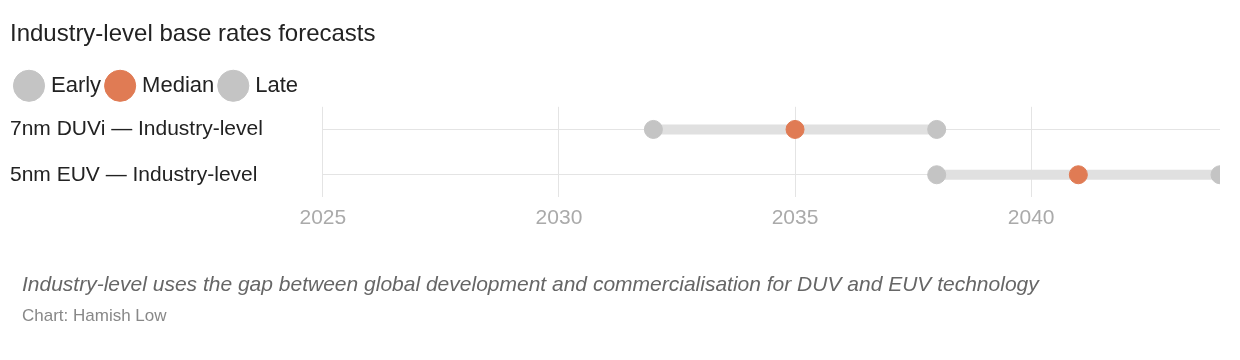 Image resolution: width=1240 pixels, height=360 pixels. Describe the element at coordinates (323, 216) in the screenshot. I see `x-tick-label: 2025` at that location.